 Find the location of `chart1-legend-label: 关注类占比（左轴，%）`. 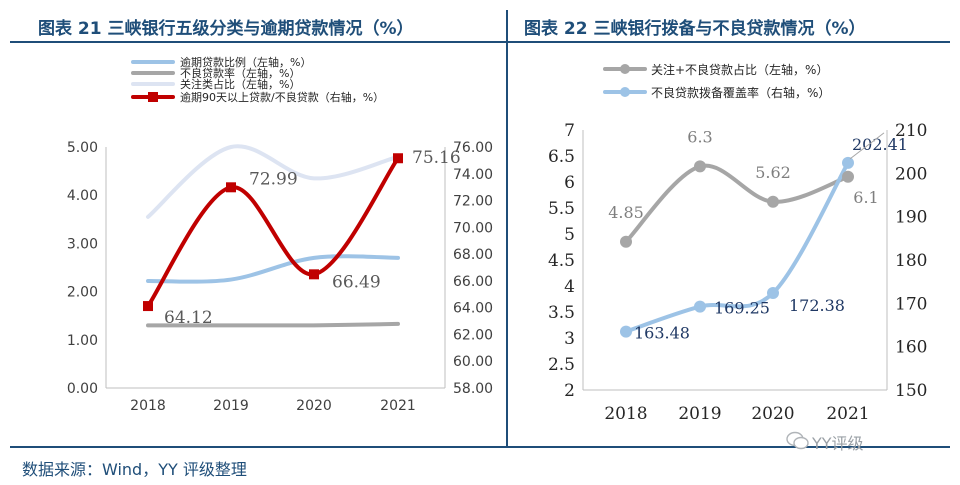

chart1-legend-label: 关注类占比（左轴，%） is located at coordinates (240, 84).